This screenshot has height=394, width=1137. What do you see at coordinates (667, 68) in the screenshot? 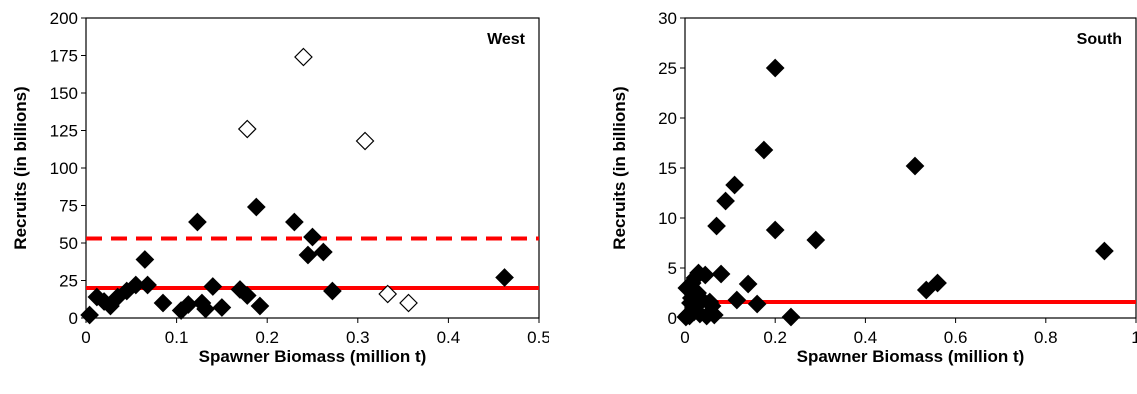
I see `south-y-tick-label: 25` at bounding box center [667, 68].